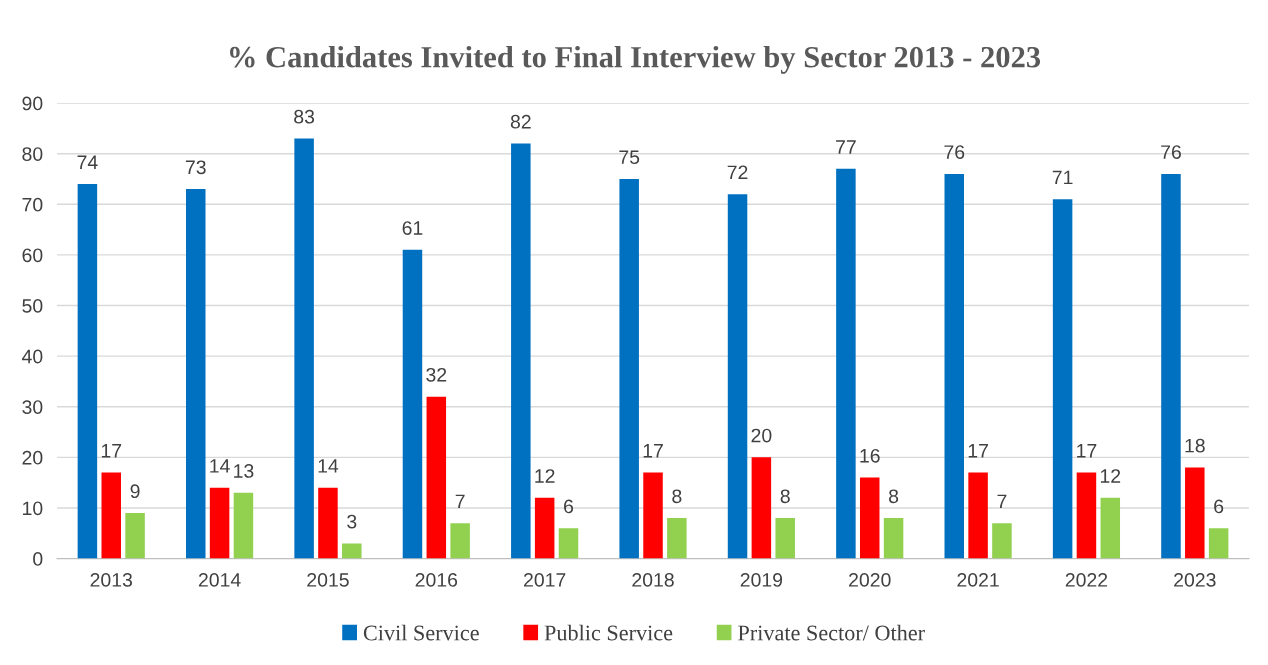 The height and width of the screenshot is (665, 1268). I want to click on data-label: 13, so click(244, 471).